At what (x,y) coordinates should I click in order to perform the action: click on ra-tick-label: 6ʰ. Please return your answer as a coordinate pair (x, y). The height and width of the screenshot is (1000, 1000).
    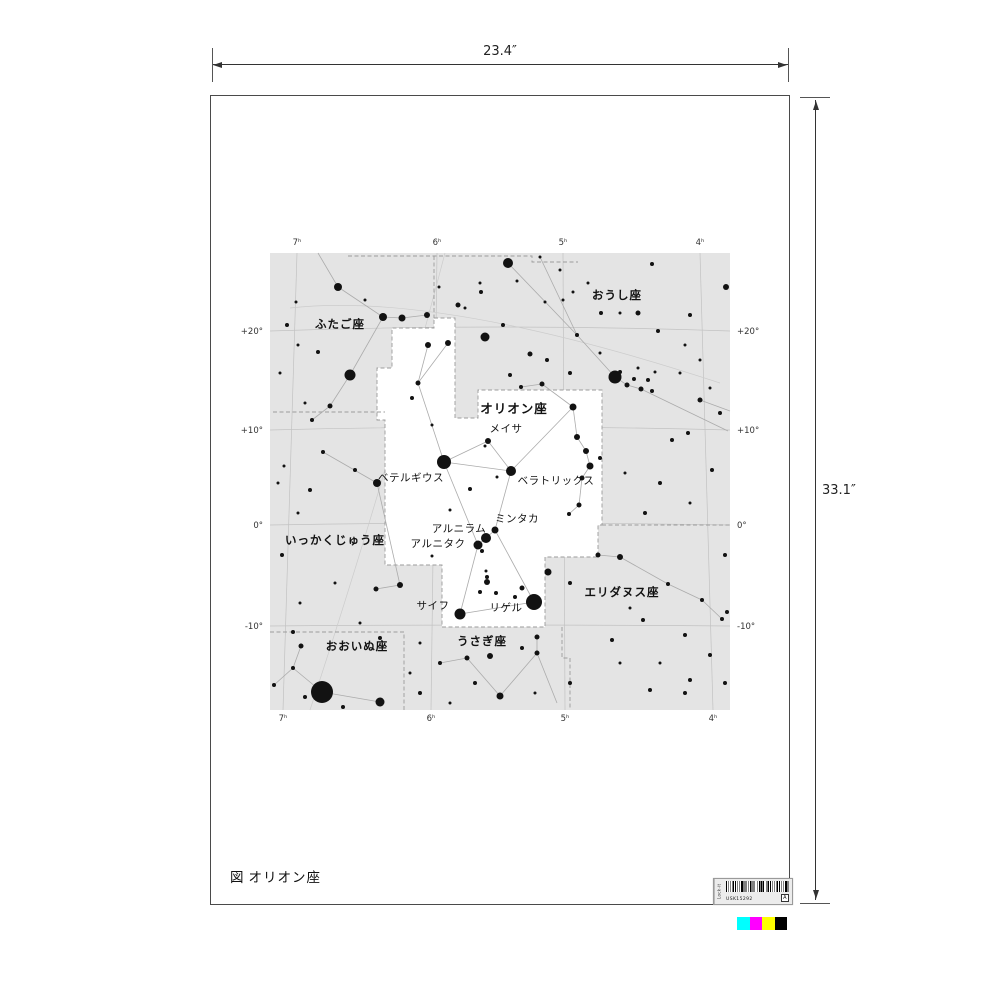
    Looking at the image, I should click on (431, 719).